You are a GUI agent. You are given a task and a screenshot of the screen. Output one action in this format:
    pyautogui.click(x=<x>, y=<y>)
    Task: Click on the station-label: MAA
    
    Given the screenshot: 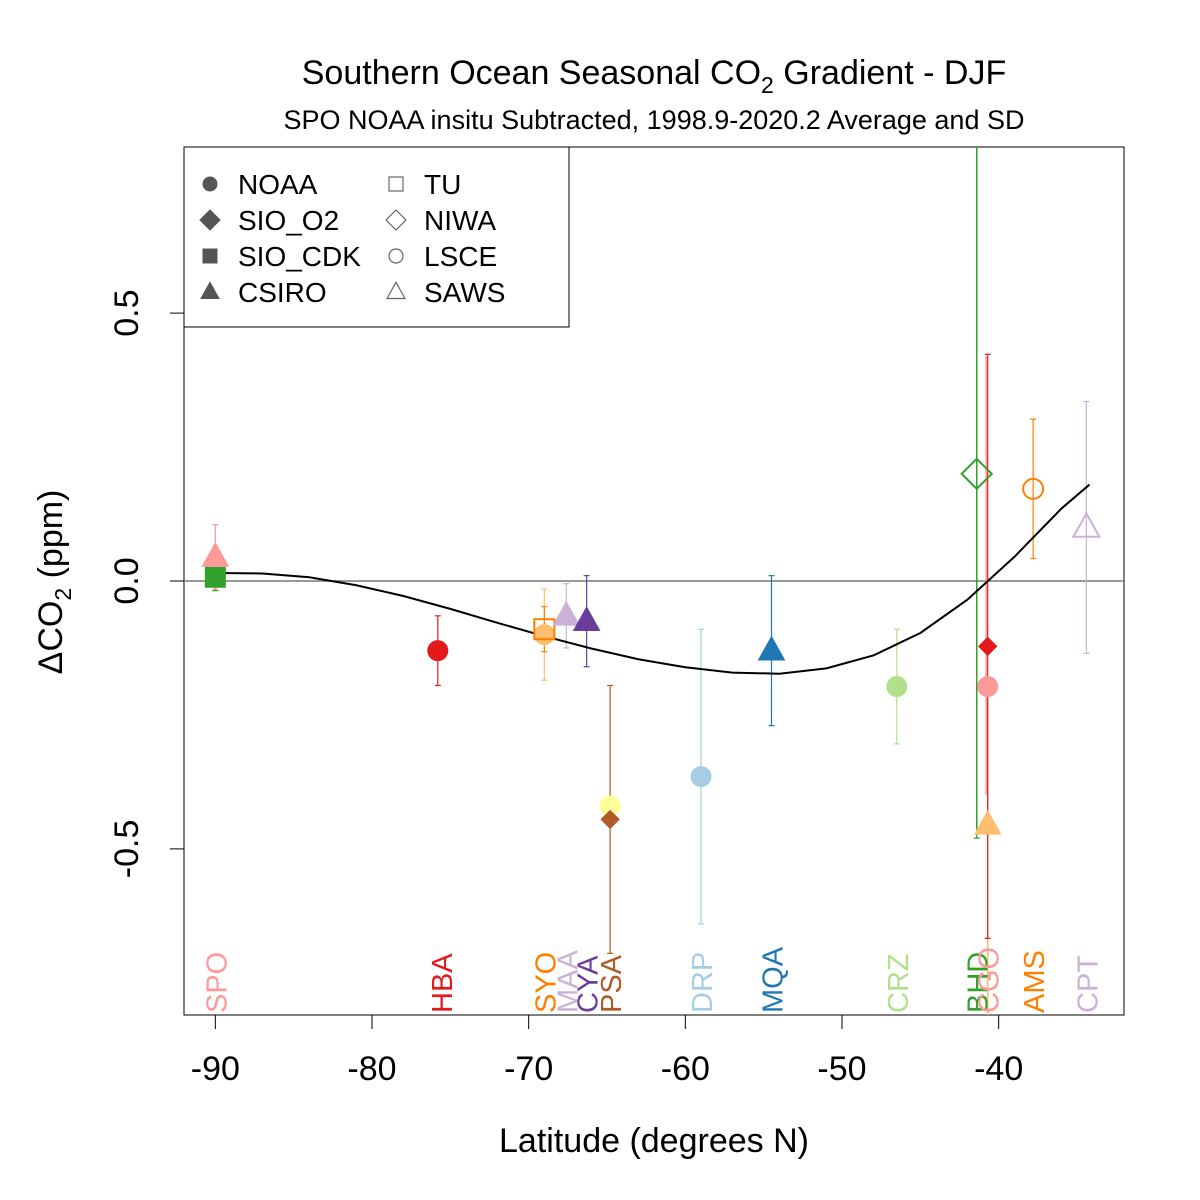 What is the action you would take?
    pyautogui.click(x=568, y=982)
    